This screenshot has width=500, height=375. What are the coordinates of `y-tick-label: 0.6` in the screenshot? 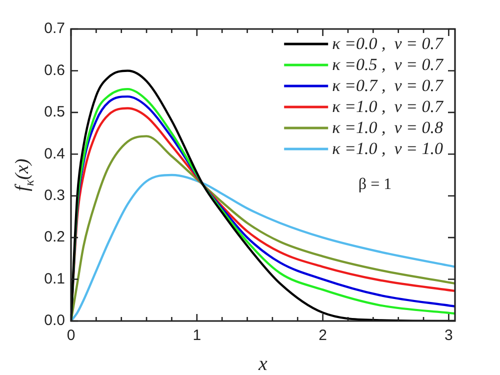 It's located at (54, 70).